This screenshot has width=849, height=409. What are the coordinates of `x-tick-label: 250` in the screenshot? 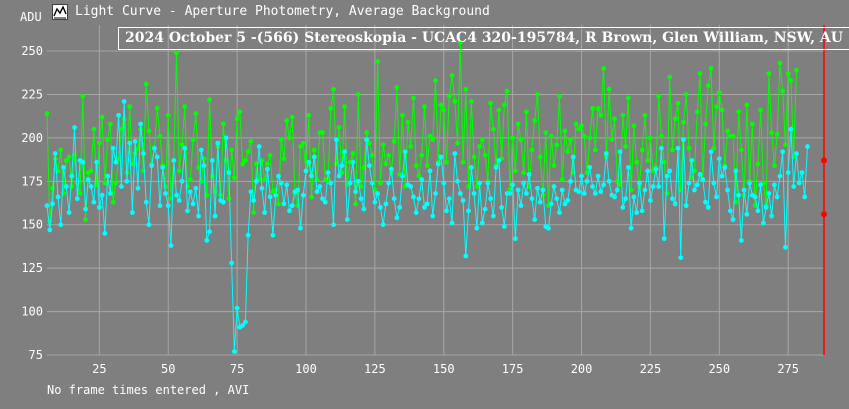 It's located at (719, 369).